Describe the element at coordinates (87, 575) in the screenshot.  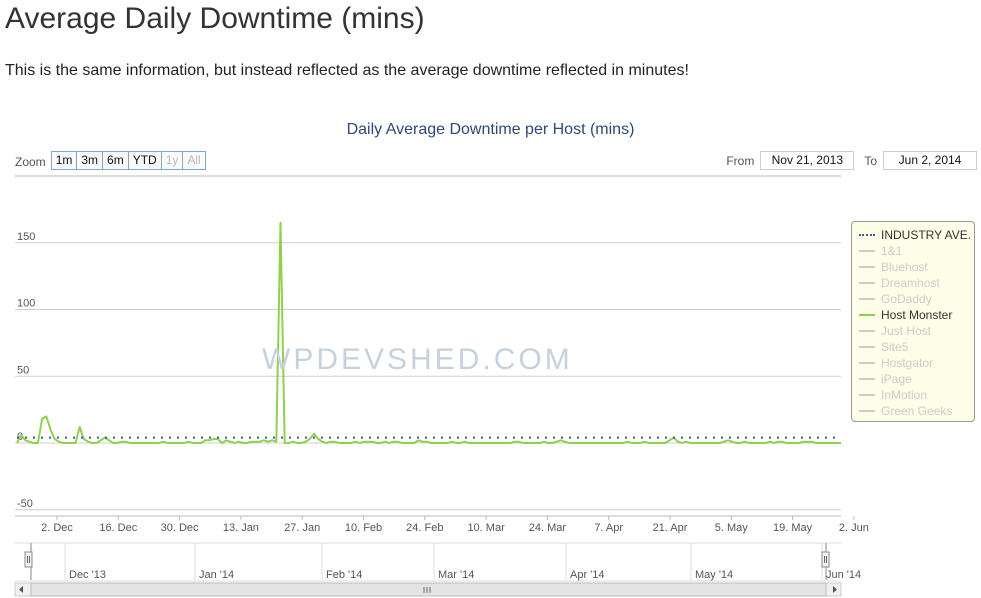
I see `navigator-label: Dec '13` at that location.